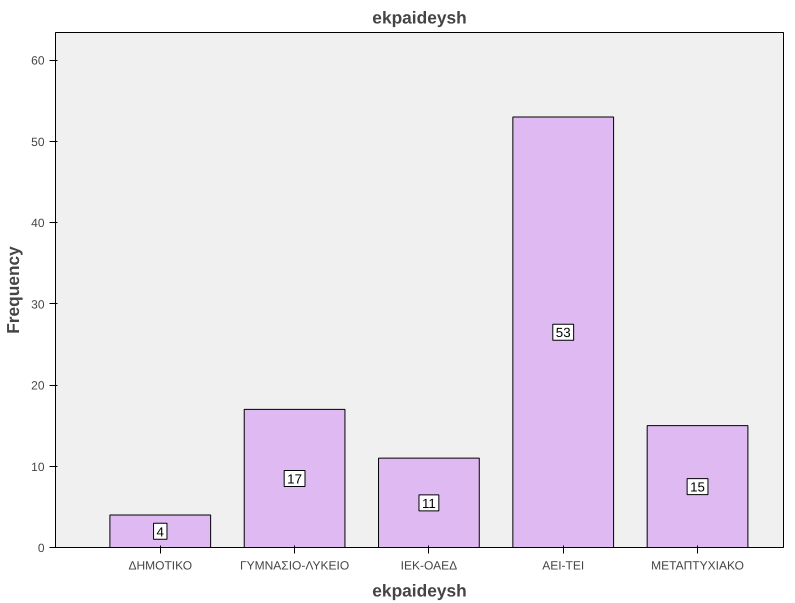 The image size is (795, 603). Describe the element at coordinates (41, 548) in the screenshot. I see `y-tick-label: 0` at that location.